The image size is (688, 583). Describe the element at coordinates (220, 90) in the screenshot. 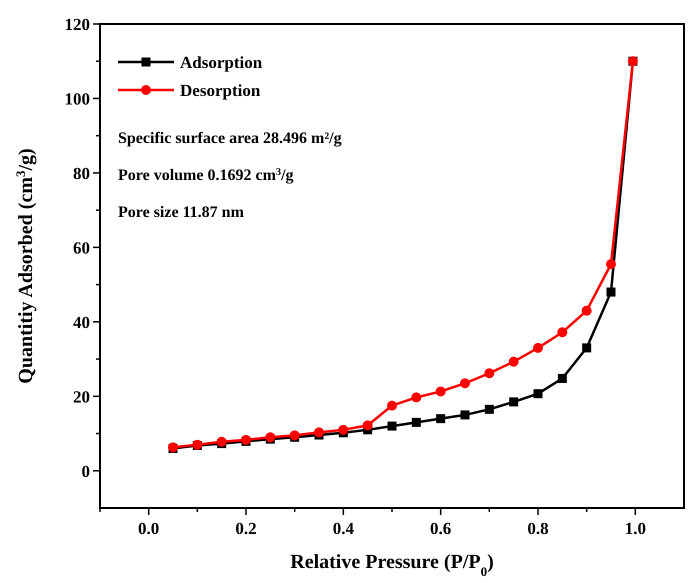

I see `legend-label: Desorption` at that location.